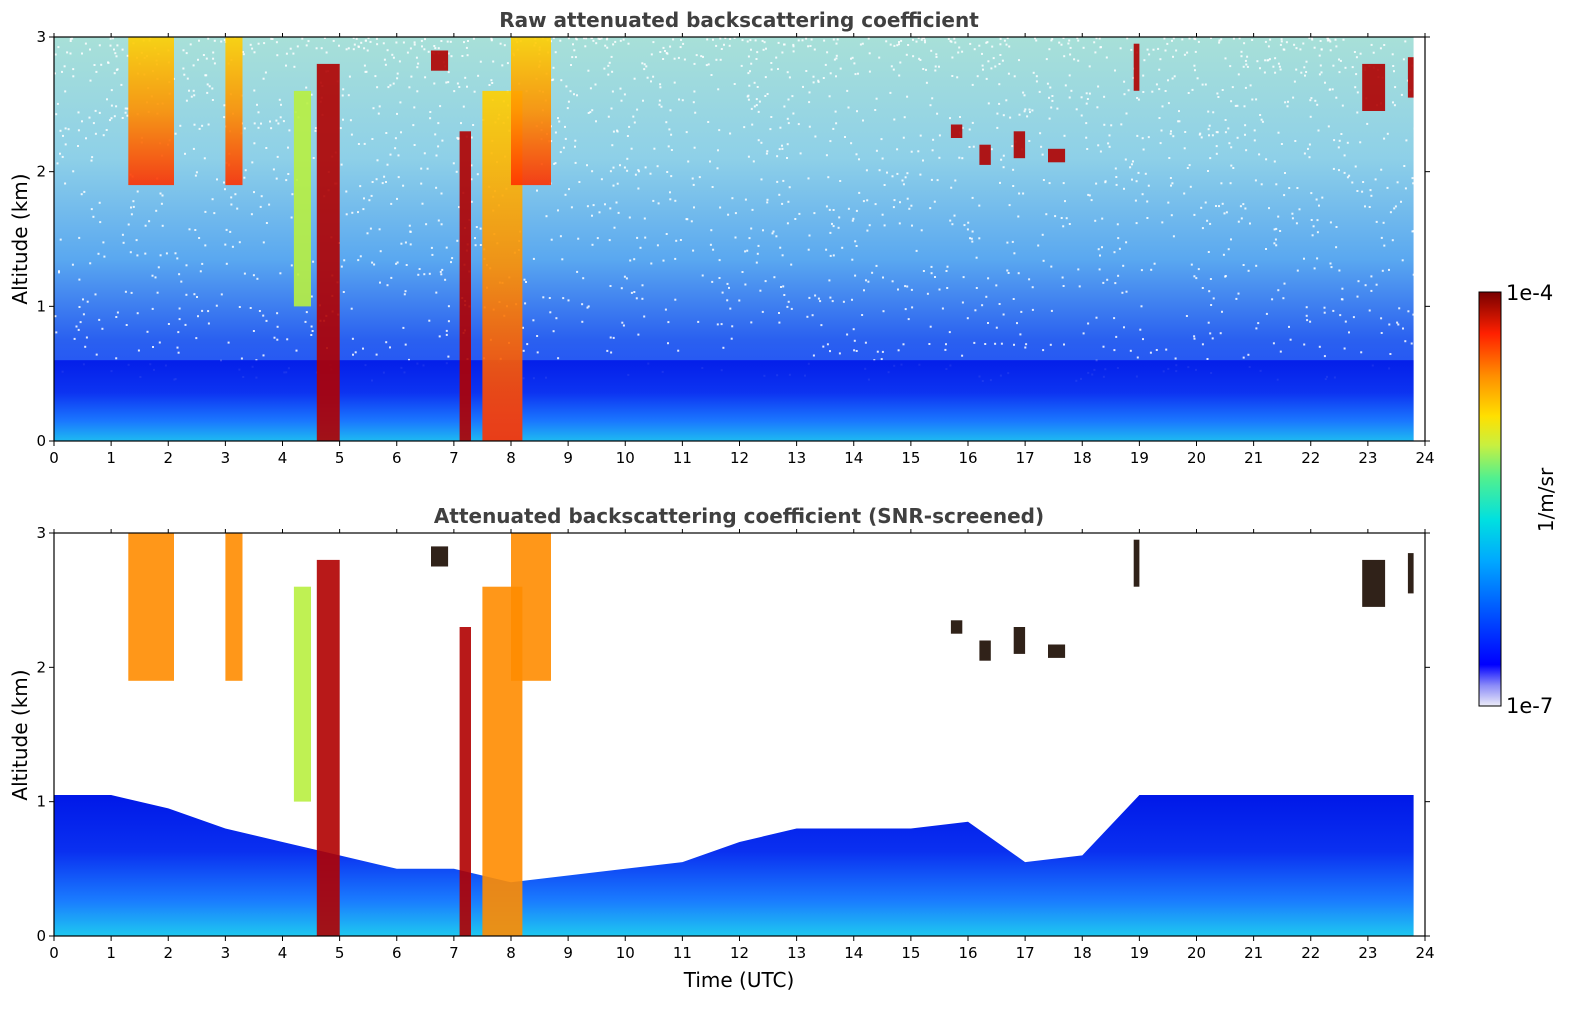 This screenshot has width=1595, height=1020. Describe the element at coordinates (1490, 499) in the screenshot. I see `colorbar-gradient` at that location.